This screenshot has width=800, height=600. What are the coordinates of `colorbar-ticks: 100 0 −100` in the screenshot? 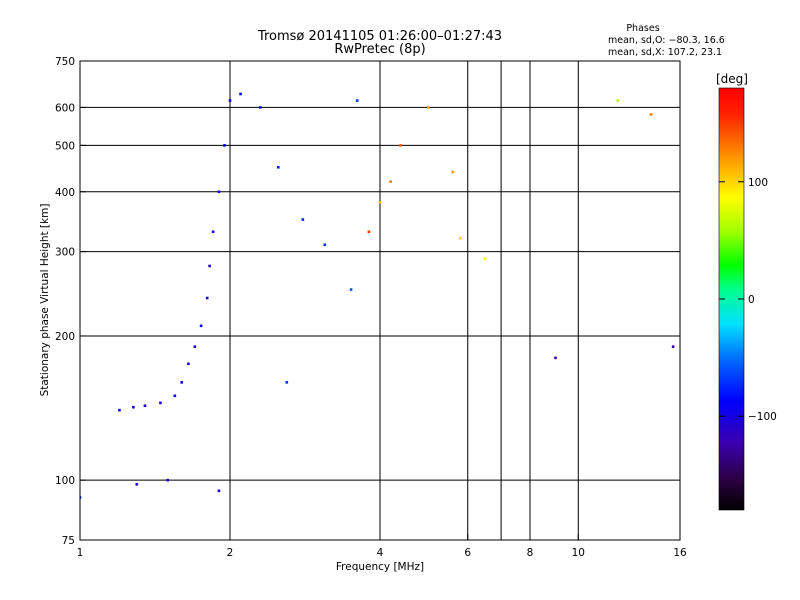 It's located at (748, 300).